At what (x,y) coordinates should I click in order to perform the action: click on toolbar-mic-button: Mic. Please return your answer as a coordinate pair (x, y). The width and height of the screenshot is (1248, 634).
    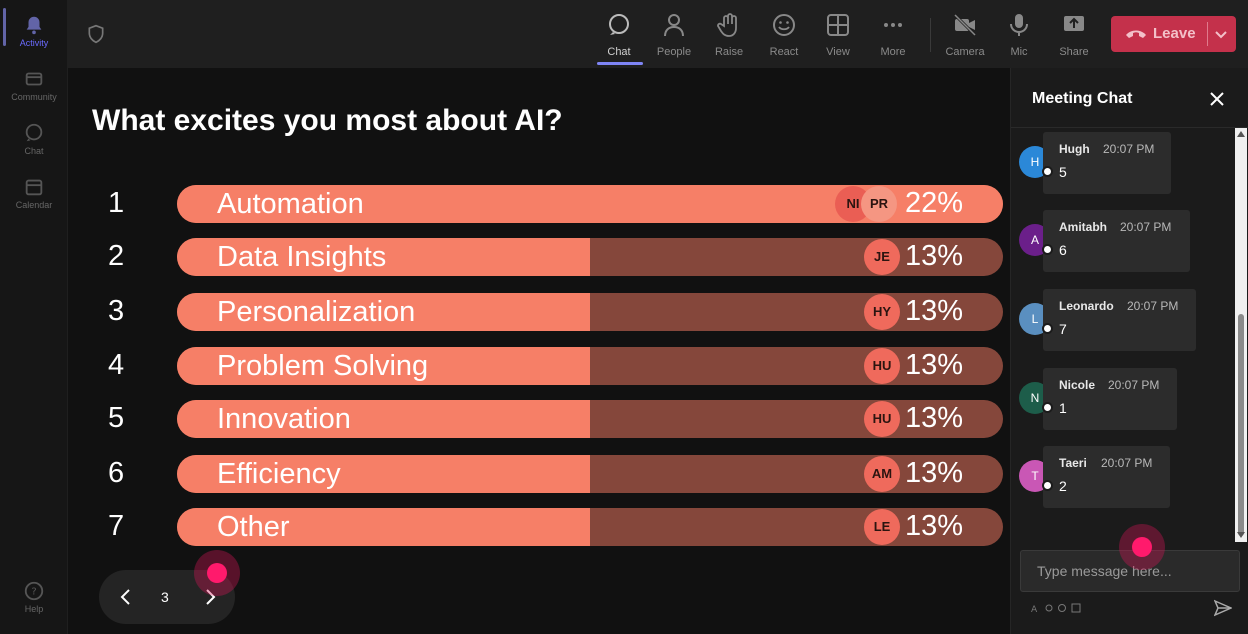
    Looking at the image, I should click on (1019, 36).